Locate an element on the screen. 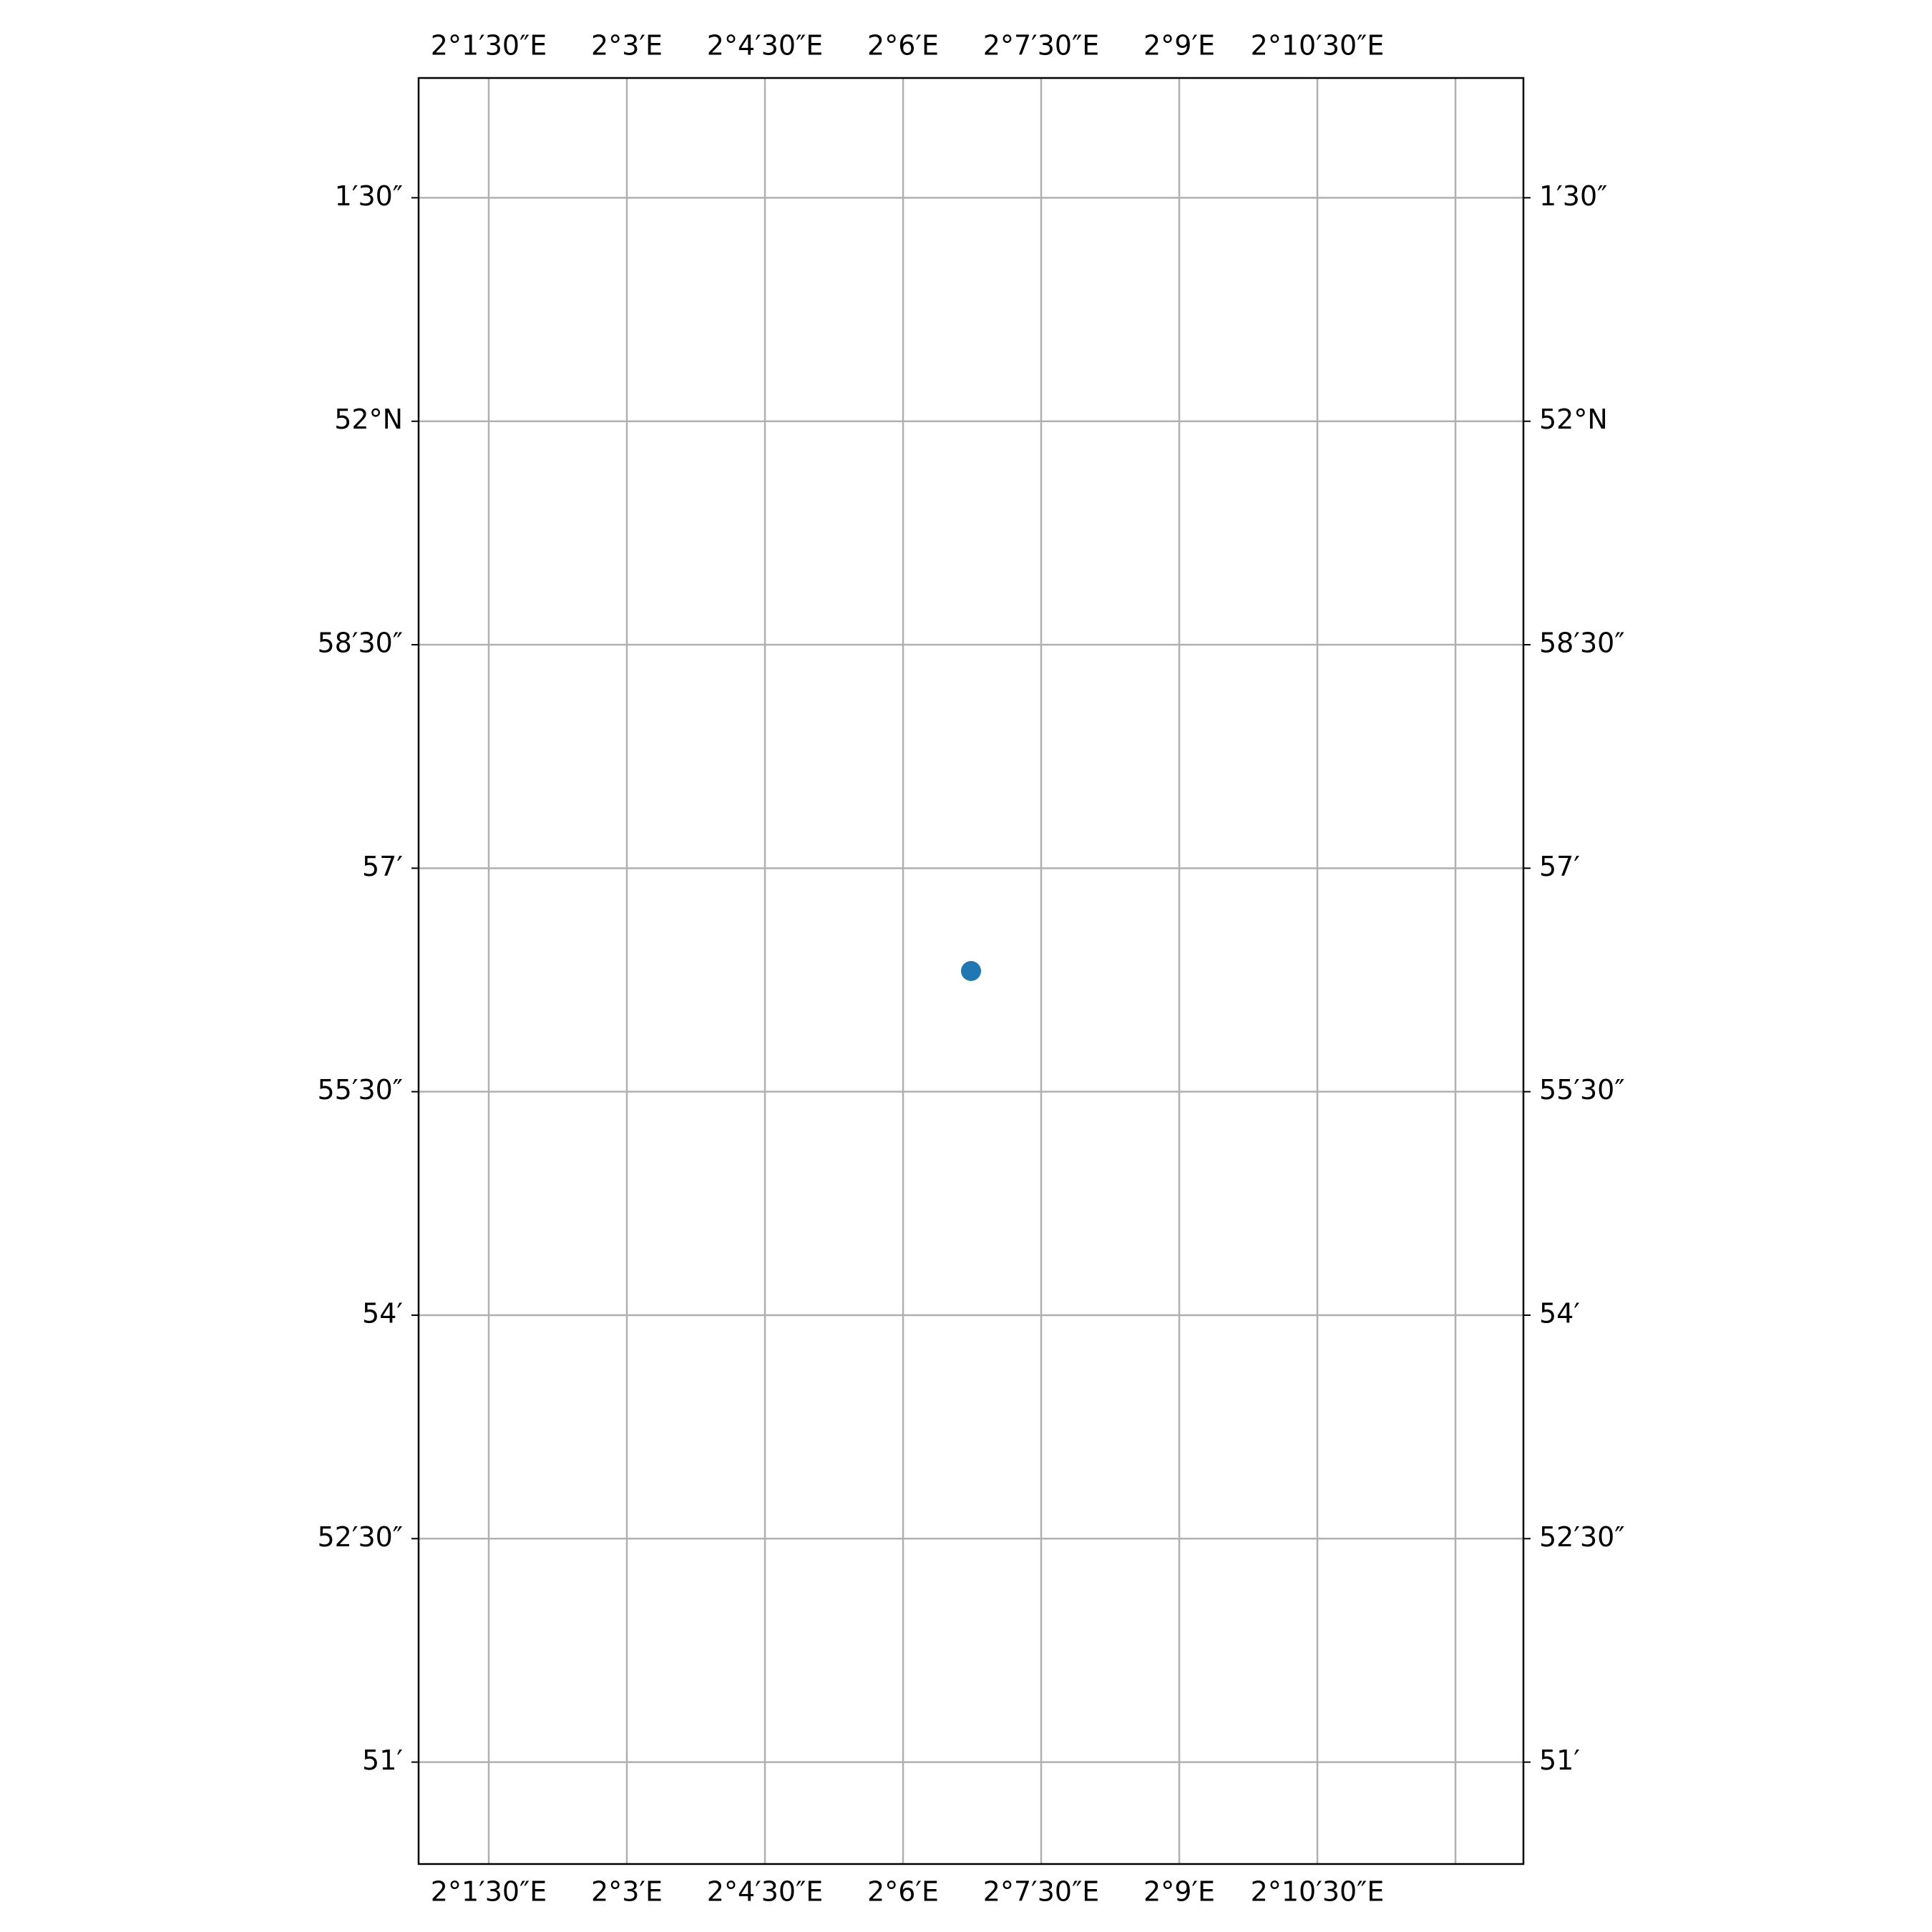  point is located at coordinates (971, 971).